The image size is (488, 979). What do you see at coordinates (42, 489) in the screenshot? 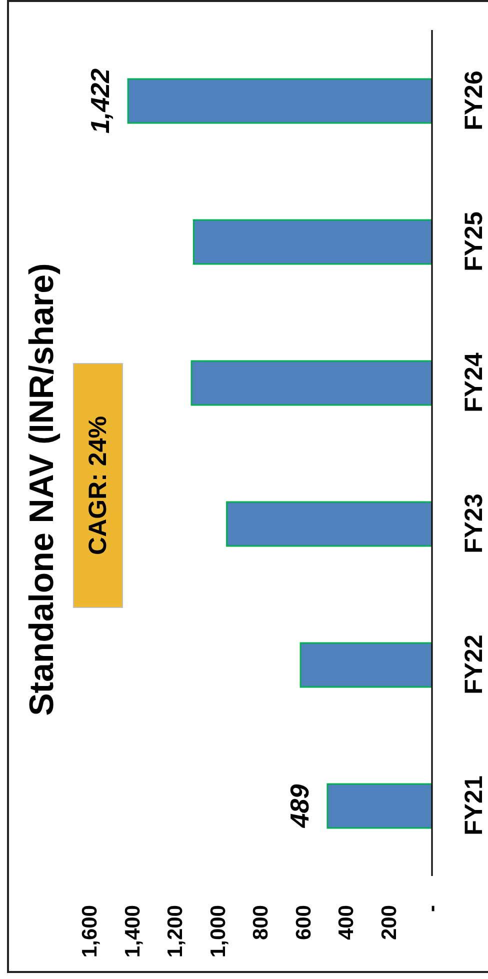
I see `text: Standalone NAV (INR/share)` at bounding box center [42, 489].